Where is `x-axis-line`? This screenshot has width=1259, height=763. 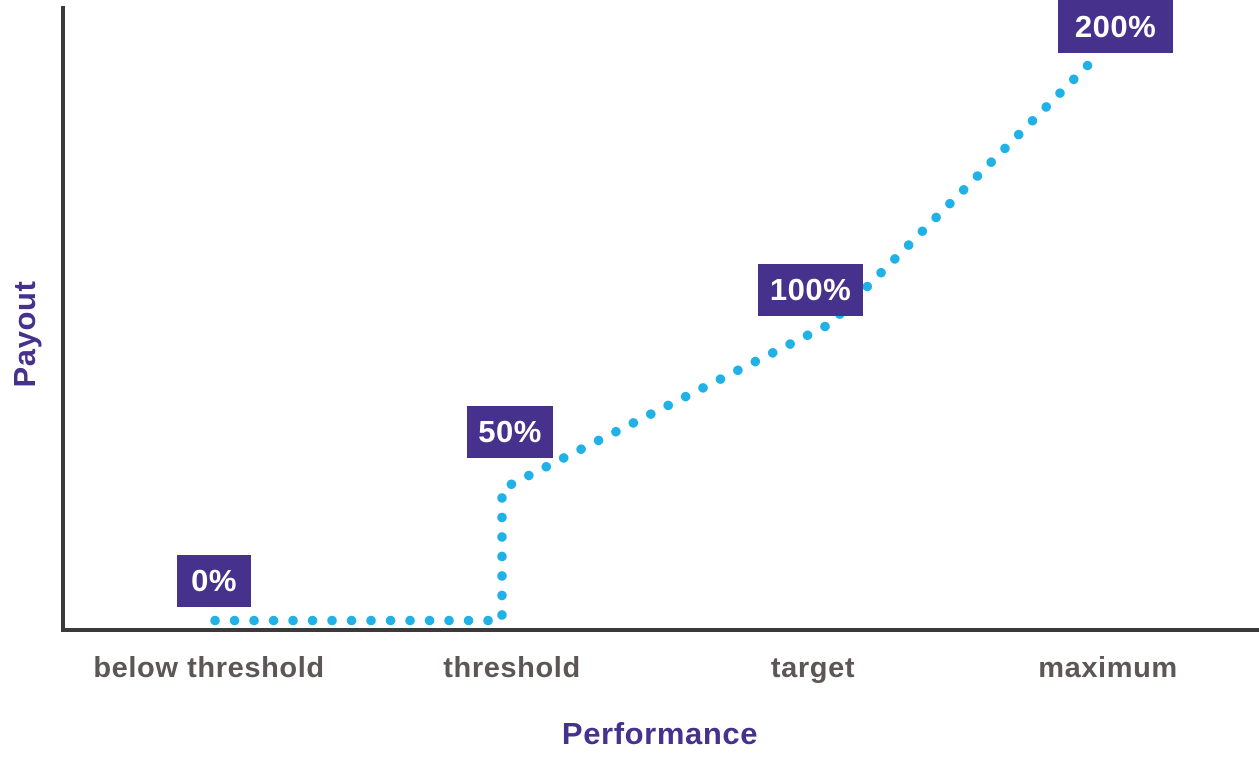 x-axis-line is located at coordinates (660, 630).